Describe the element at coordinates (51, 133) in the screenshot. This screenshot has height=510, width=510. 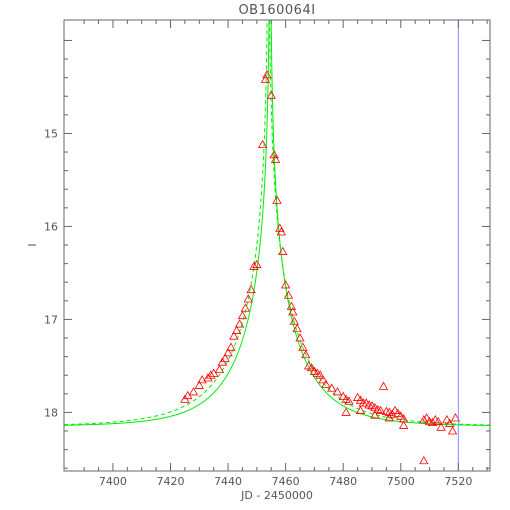
I see `y-tick-label: 15` at that location.